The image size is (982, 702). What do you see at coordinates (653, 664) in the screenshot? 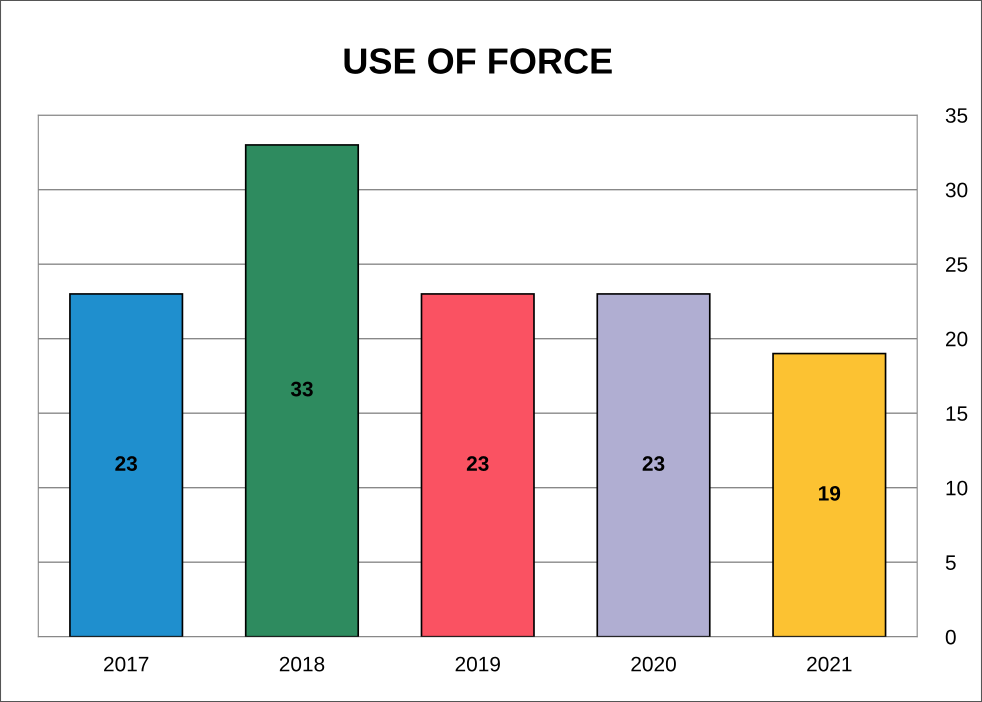
I see `x-tick-label: 2020` at bounding box center [653, 664].